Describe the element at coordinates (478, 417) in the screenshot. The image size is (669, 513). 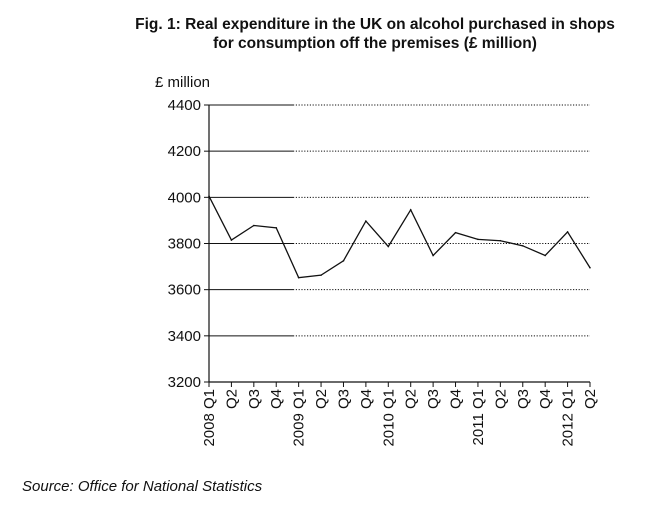
I see `x-tick-label: 2011 Q1` at that location.